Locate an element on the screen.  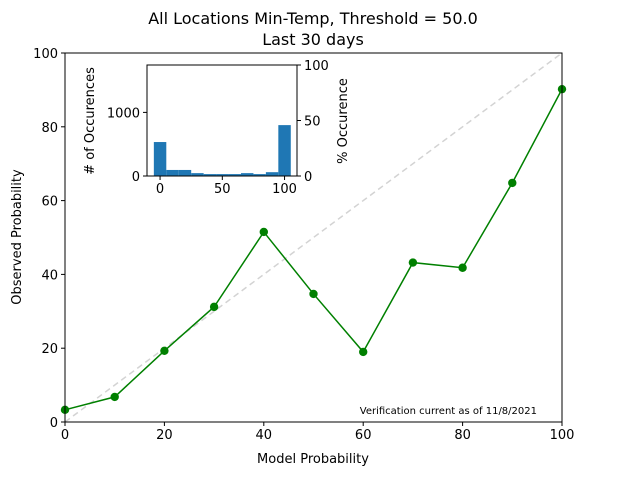
y-tick-label: 60 is located at coordinates (49, 202).